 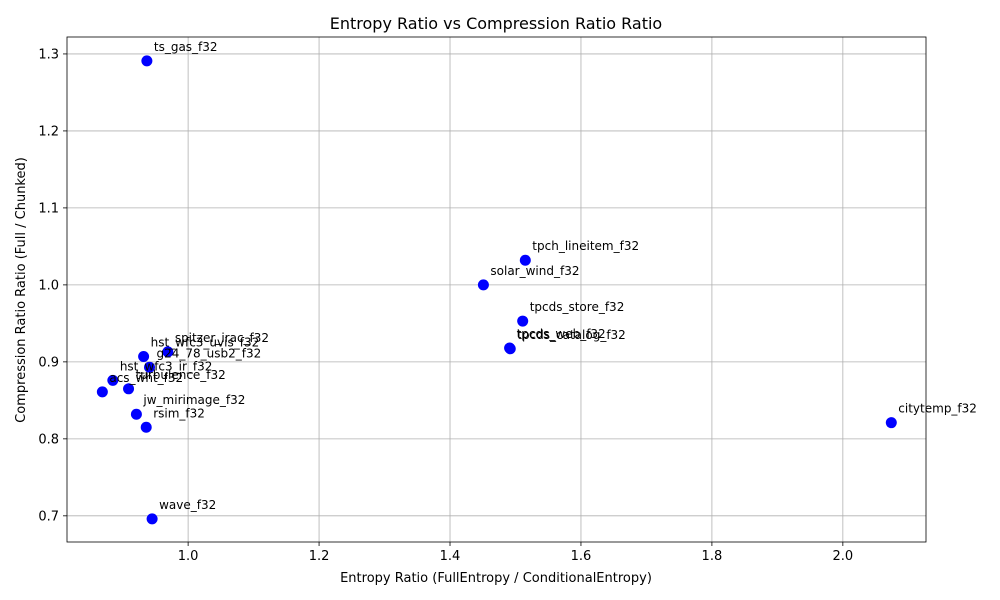 What do you see at coordinates (48, 362) in the screenshot?
I see `y-tick-label: 0.9` at bounding box center [48, 362].